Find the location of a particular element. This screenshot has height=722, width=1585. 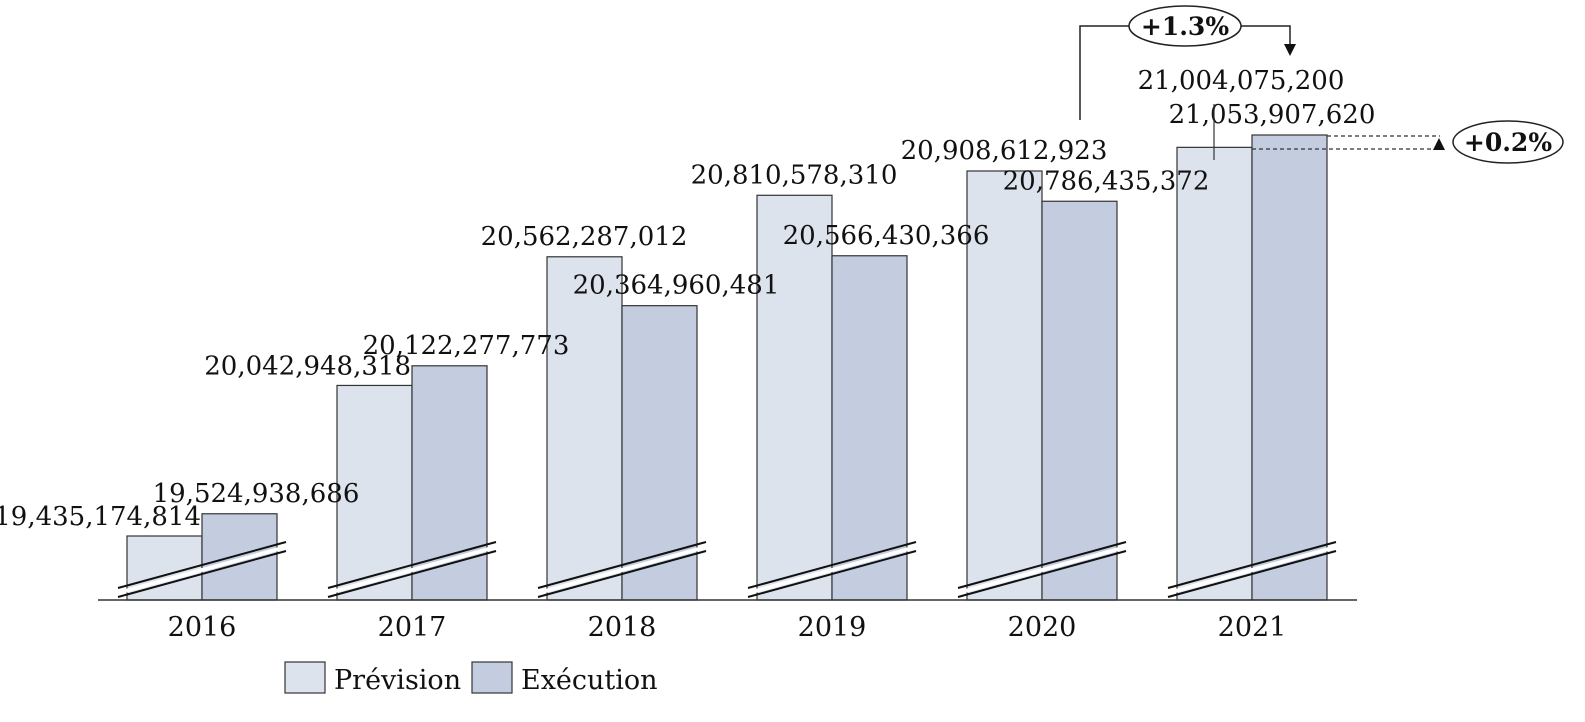

annotation-ellipse-execution is located at coordinates (1508, 142).